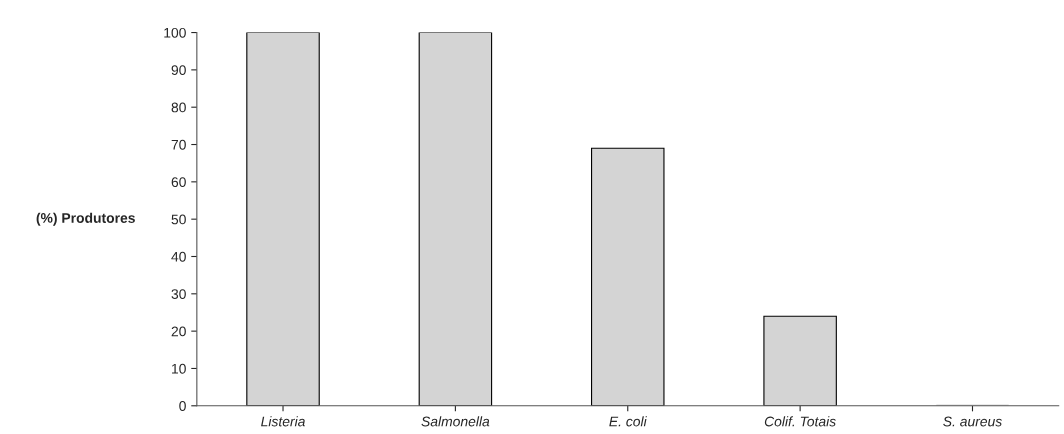  I want to click on x-tick-label: Colif. Totais, so click(800, 421).